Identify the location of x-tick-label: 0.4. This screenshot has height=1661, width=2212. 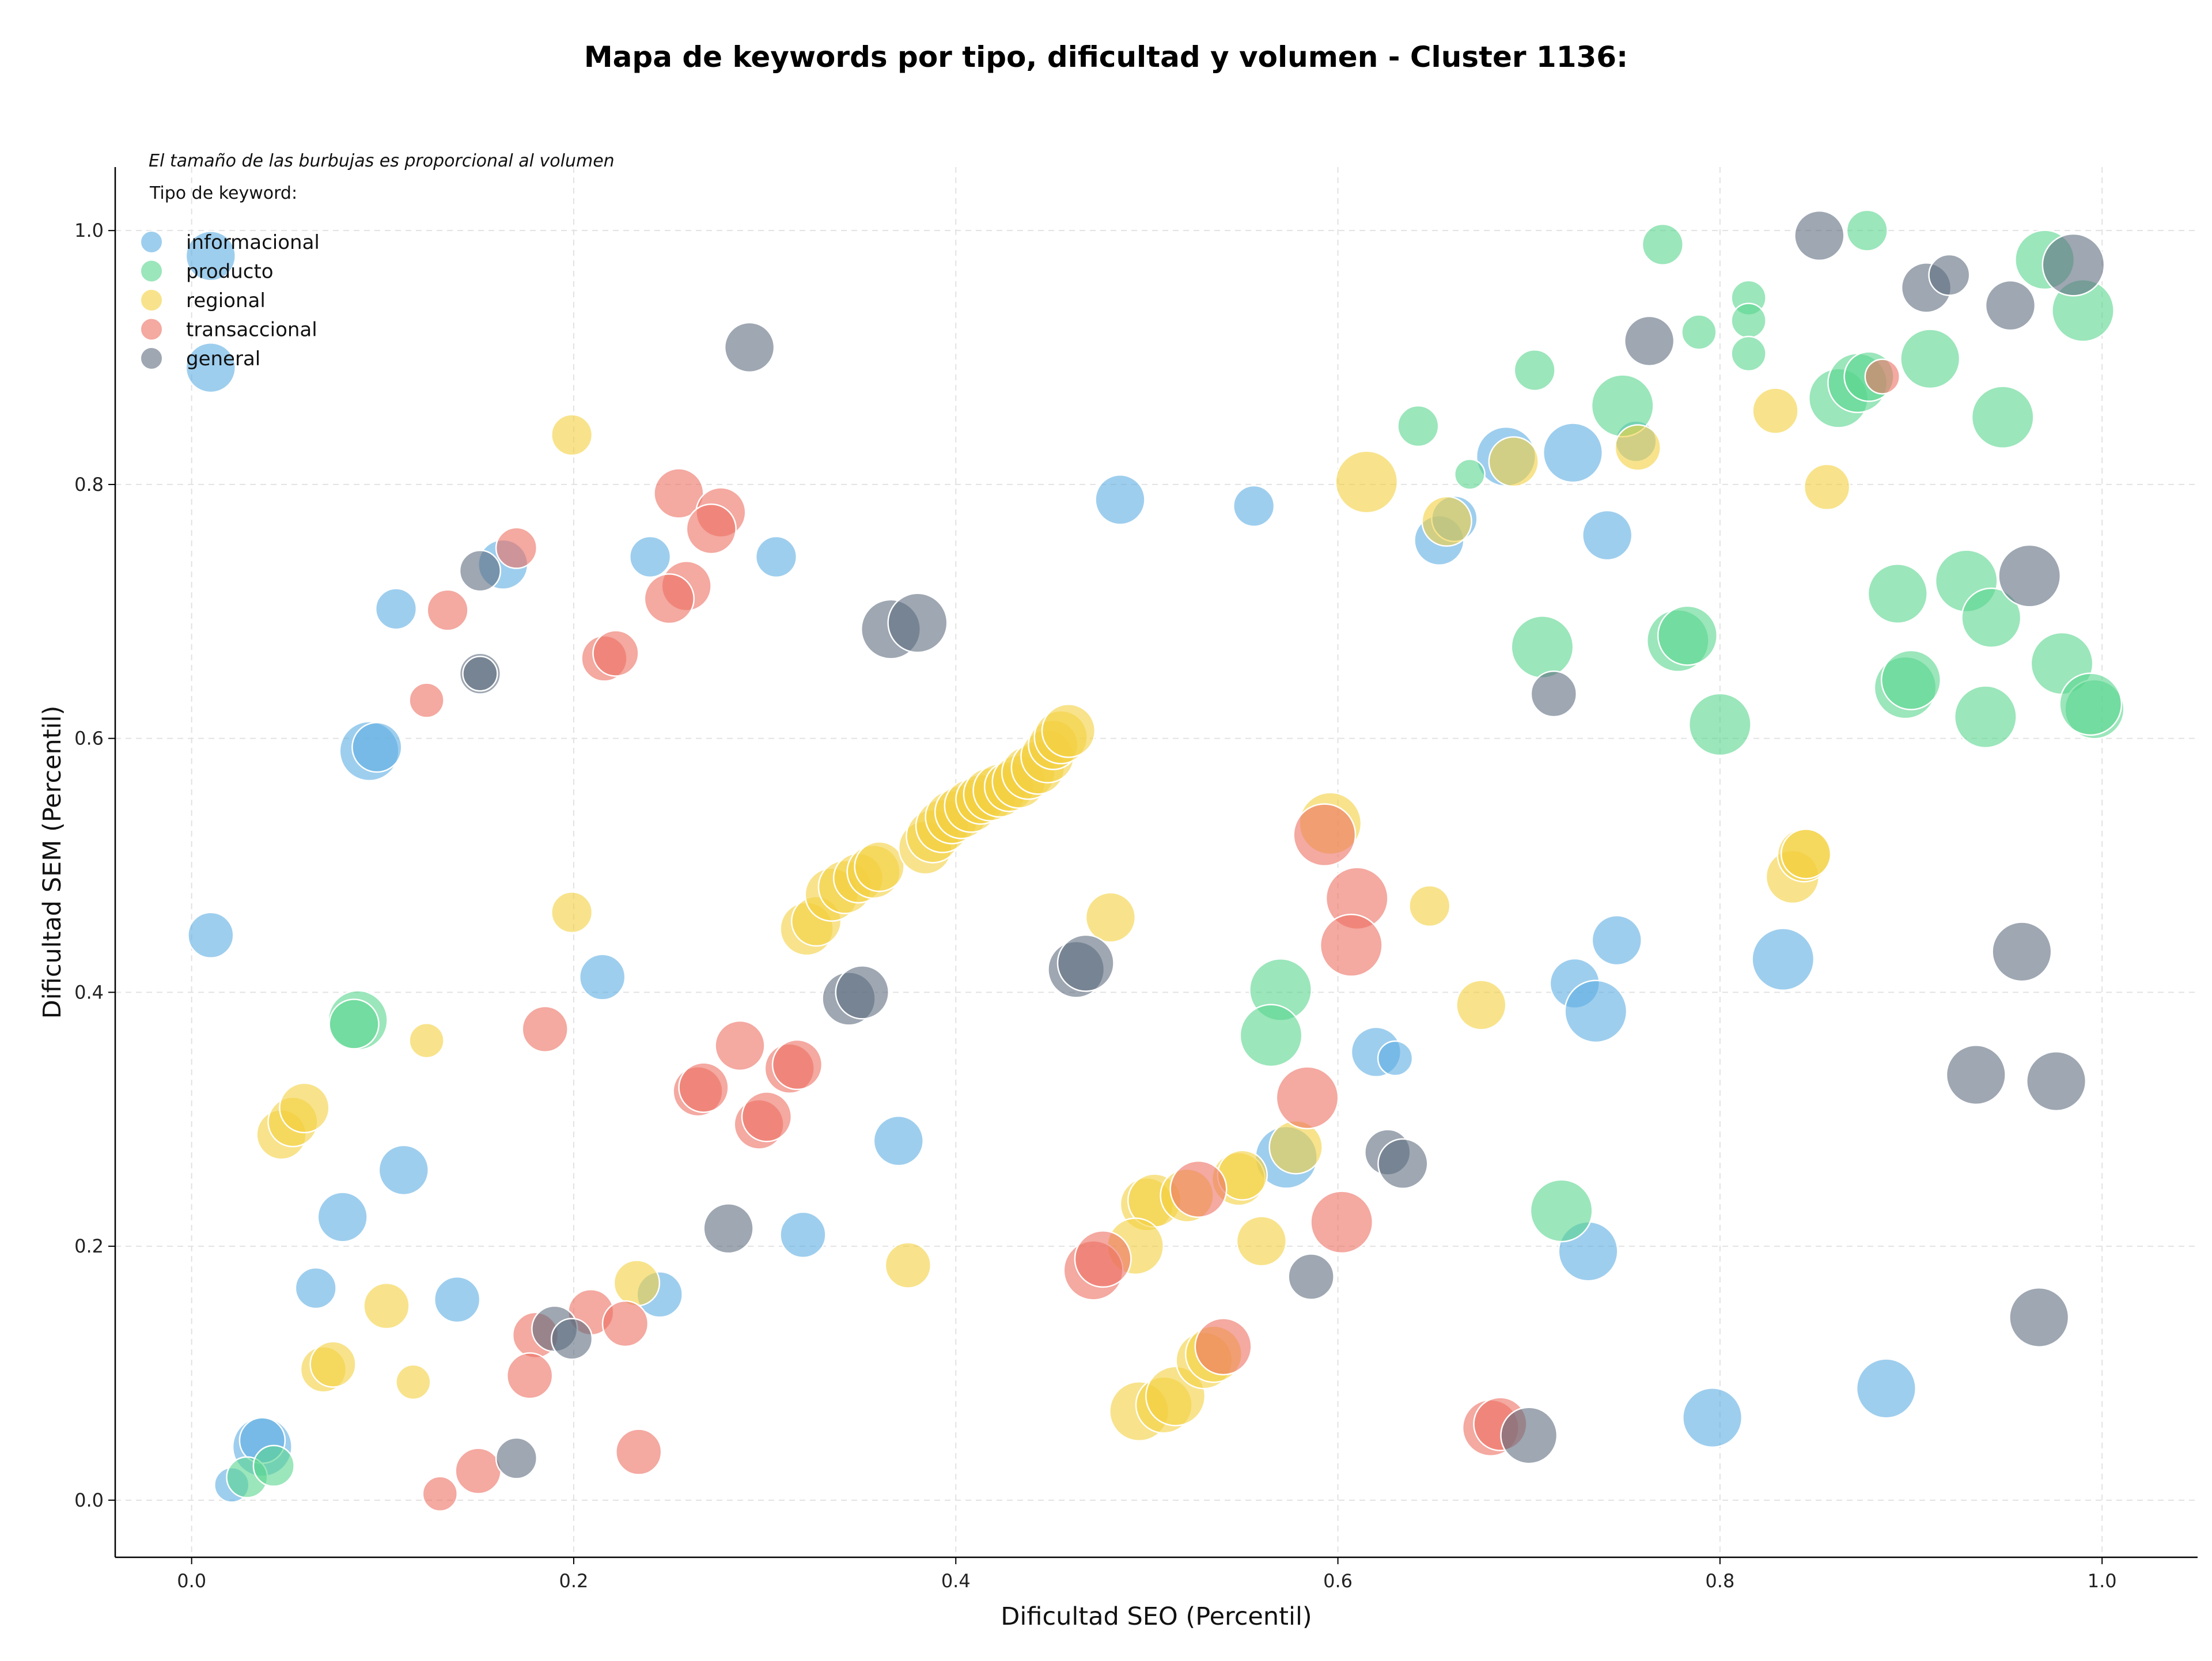
(956, 1581).